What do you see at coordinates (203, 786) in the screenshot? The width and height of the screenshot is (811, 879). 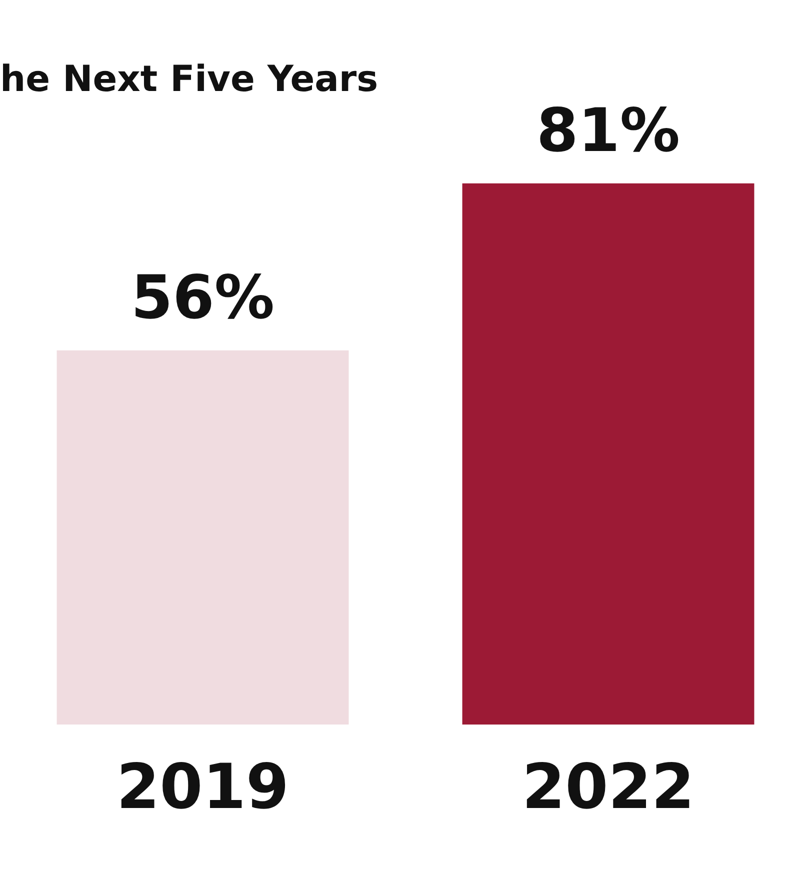 I see `x-tick-label: 2019` at bounding box center [203, 786].